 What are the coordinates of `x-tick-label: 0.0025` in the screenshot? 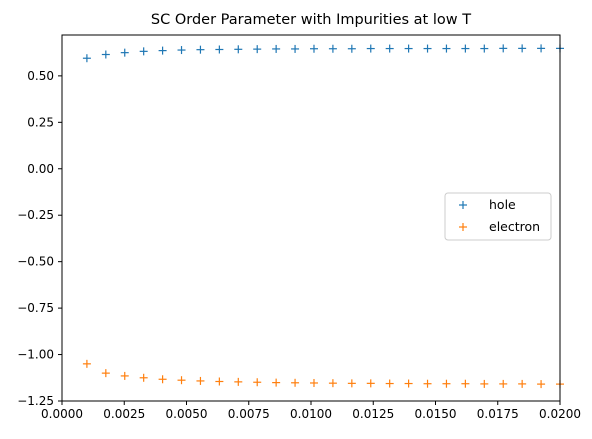 It's located at (124, 414).